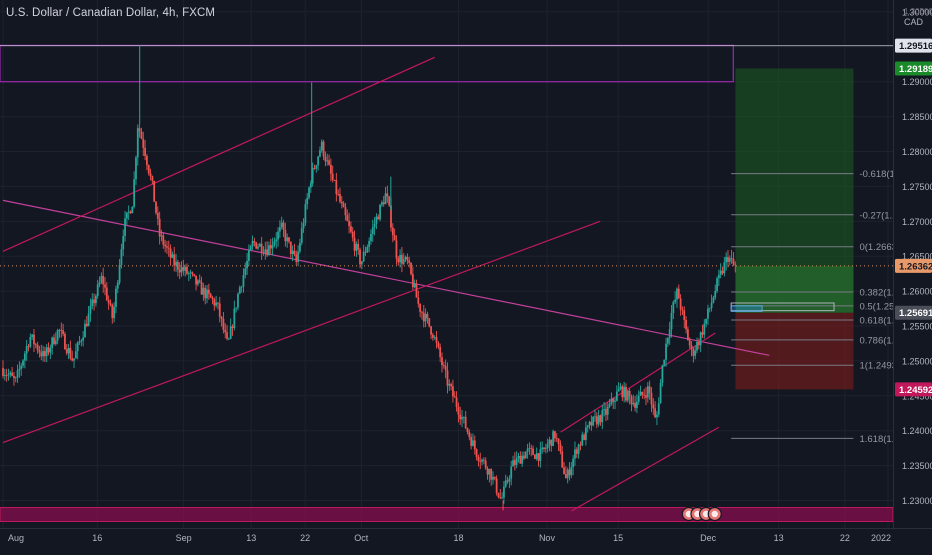 This screenshot has height=555, width=932. Describe the element at coordinates (915, 69) in the screenshot. I see `target-badge-label: 1.29189` at that location.